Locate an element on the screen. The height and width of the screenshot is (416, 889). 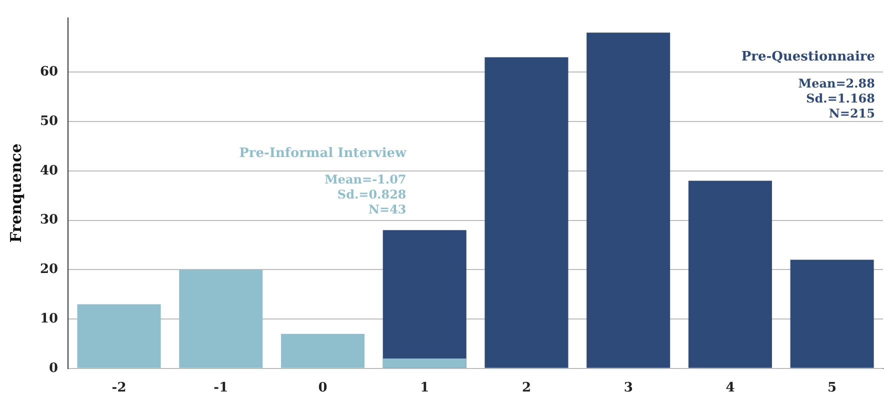
y-tick-label: 40 is located at coordinates (49, 170).